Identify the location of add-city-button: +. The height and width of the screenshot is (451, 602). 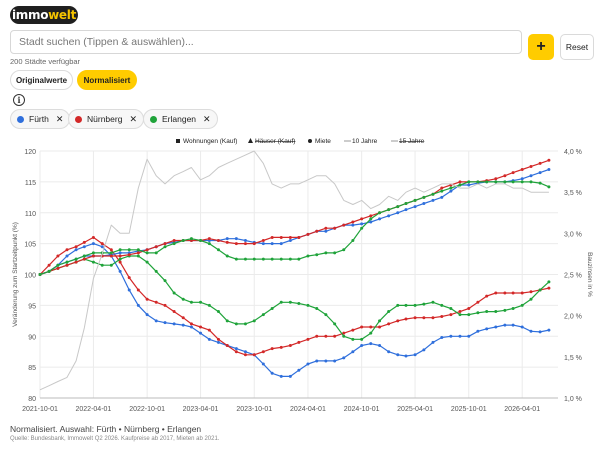
(541, 47).